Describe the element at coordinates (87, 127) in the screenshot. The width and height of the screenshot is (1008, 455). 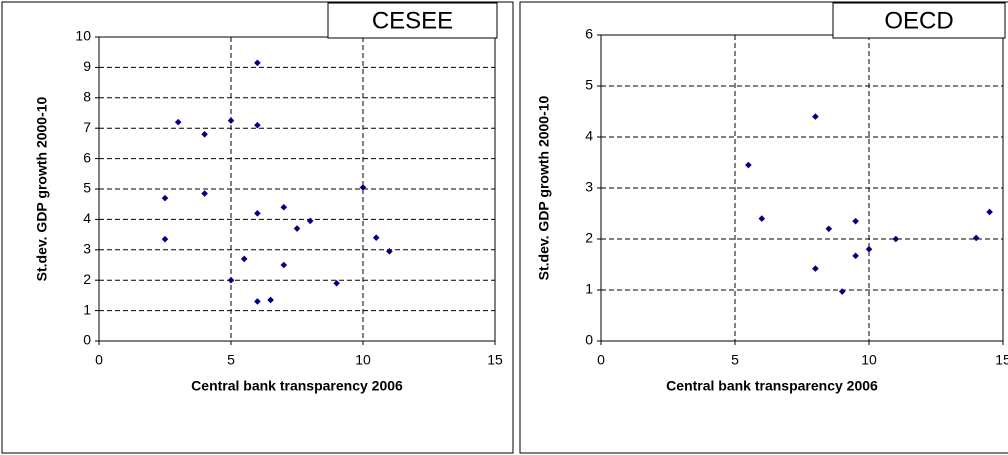
I see `y-tick-label: 7` at that location.